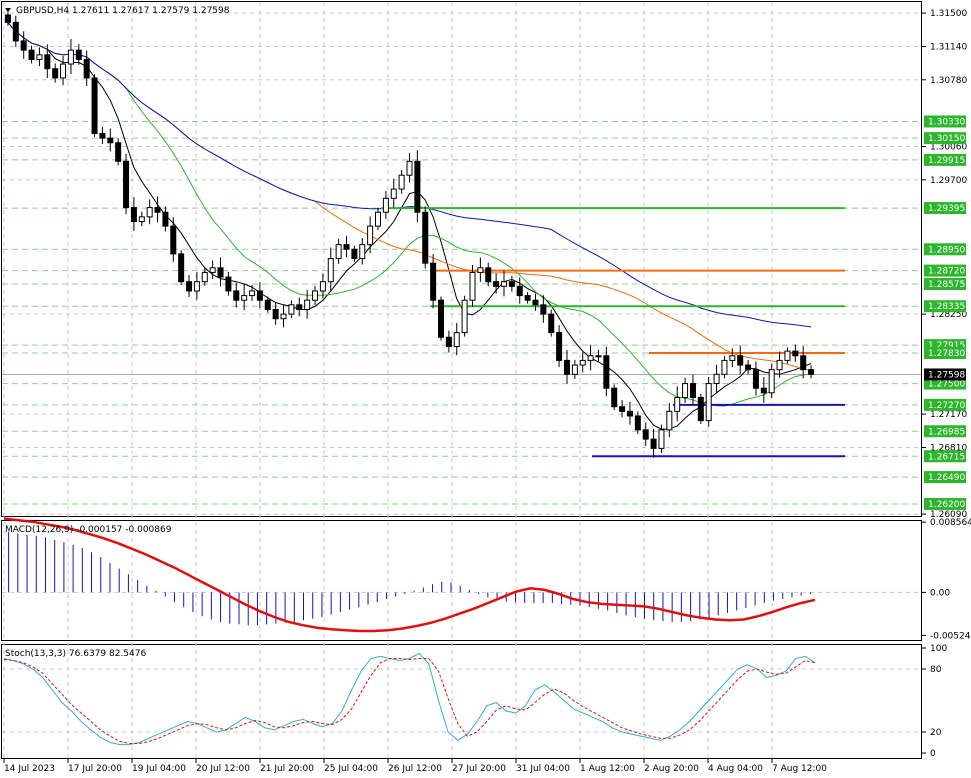 This screenshot has width=971, height=778. What do you see at coordinates (933, 754) in the screenshot?
I see `stoch-tick-label: 0` at bounding box center [933, 754].